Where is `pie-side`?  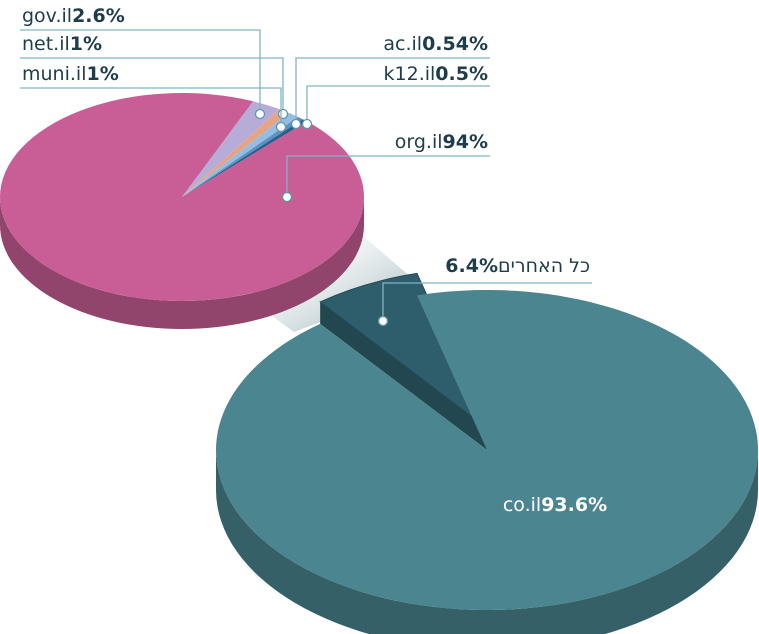
pie-side is located at coordinates (182, 263).